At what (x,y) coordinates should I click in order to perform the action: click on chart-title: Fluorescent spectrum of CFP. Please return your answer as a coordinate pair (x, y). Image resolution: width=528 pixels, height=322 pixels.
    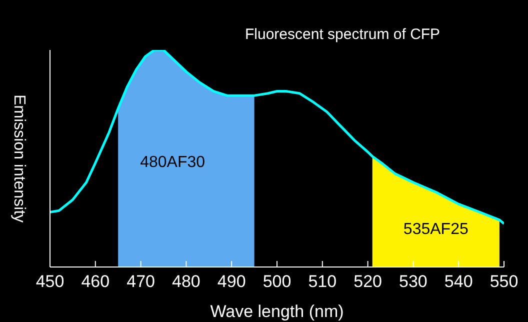
    Looking at the image, I should click on (342, 34).